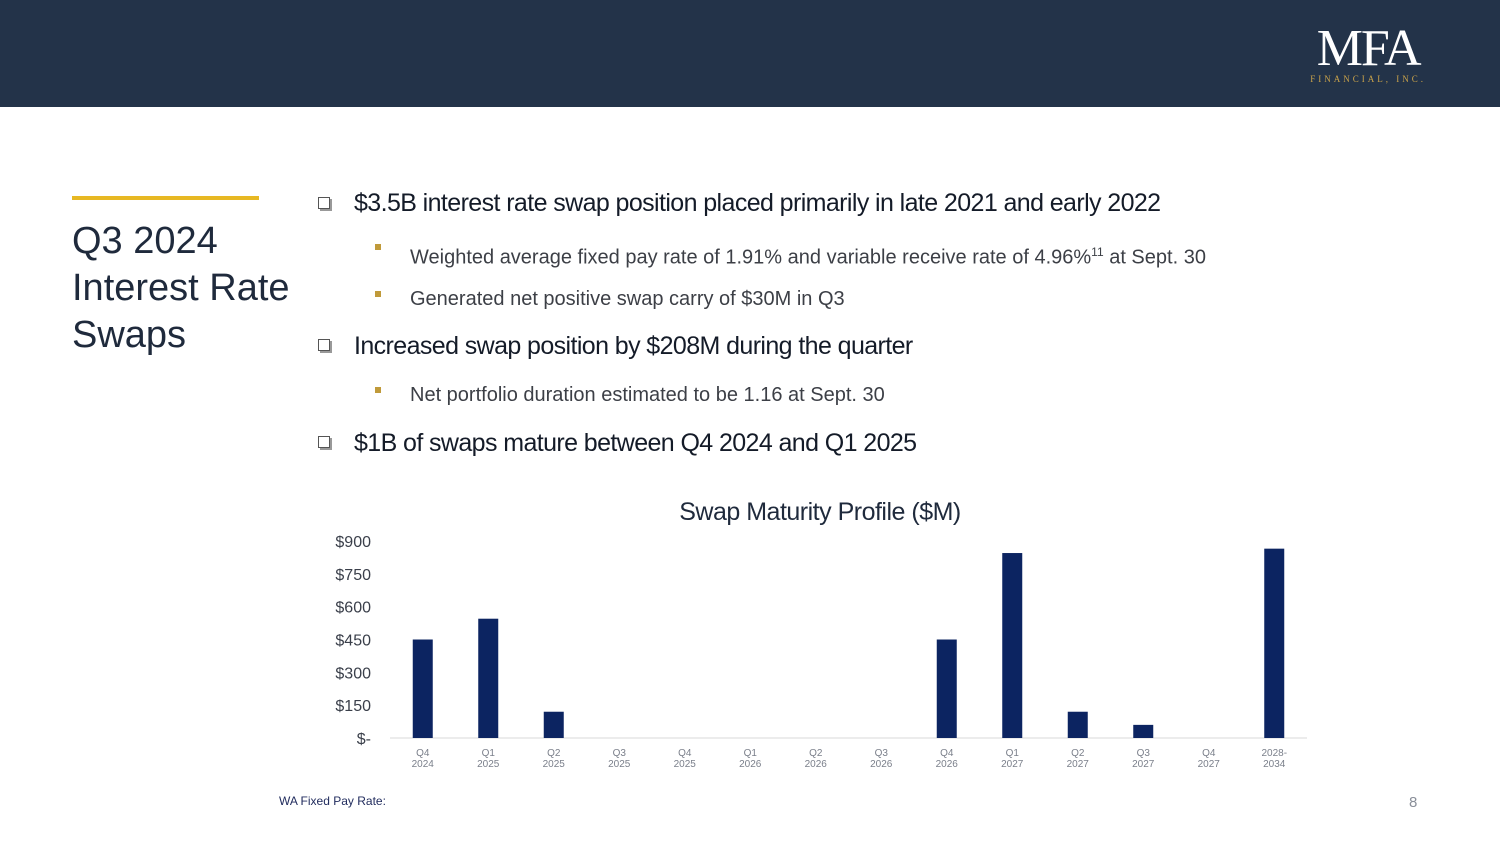 This screenshot has width=1500, height=844. Describe the element at coordinates (1369, 48) in the screenshot. I see `logo-wordmark: MFA` at that location.